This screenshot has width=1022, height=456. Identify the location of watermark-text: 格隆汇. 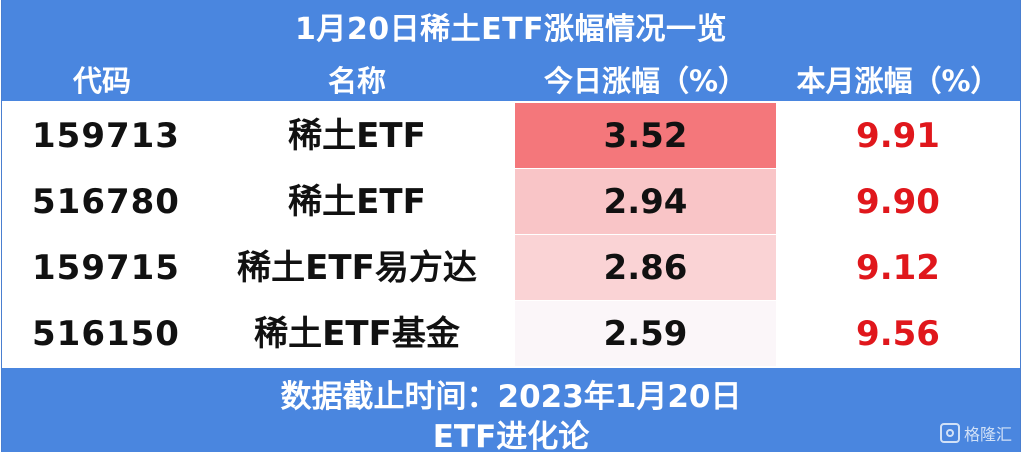
(987, 434).